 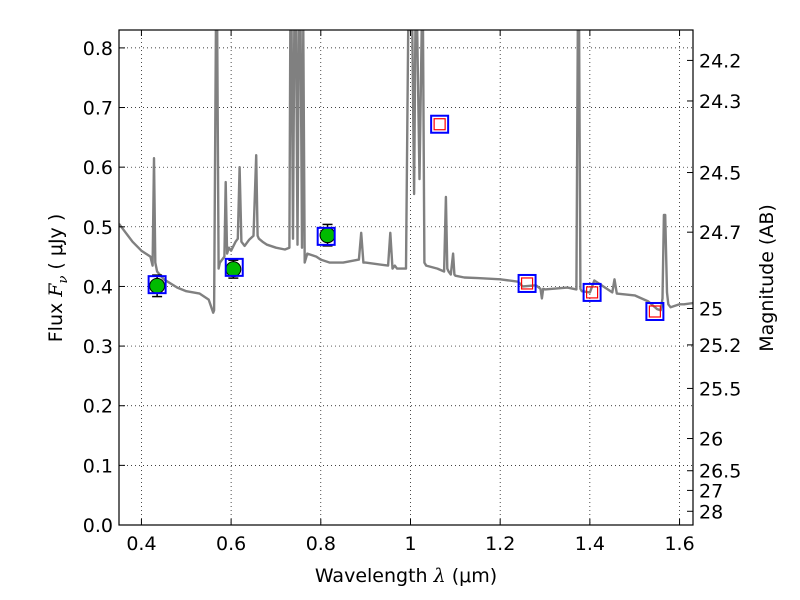 What do you see at coordinates (406, 576) in the screenshot?
I see `x-axis-label: Wavelength λ (μm)` at bounding box center [406, 576].